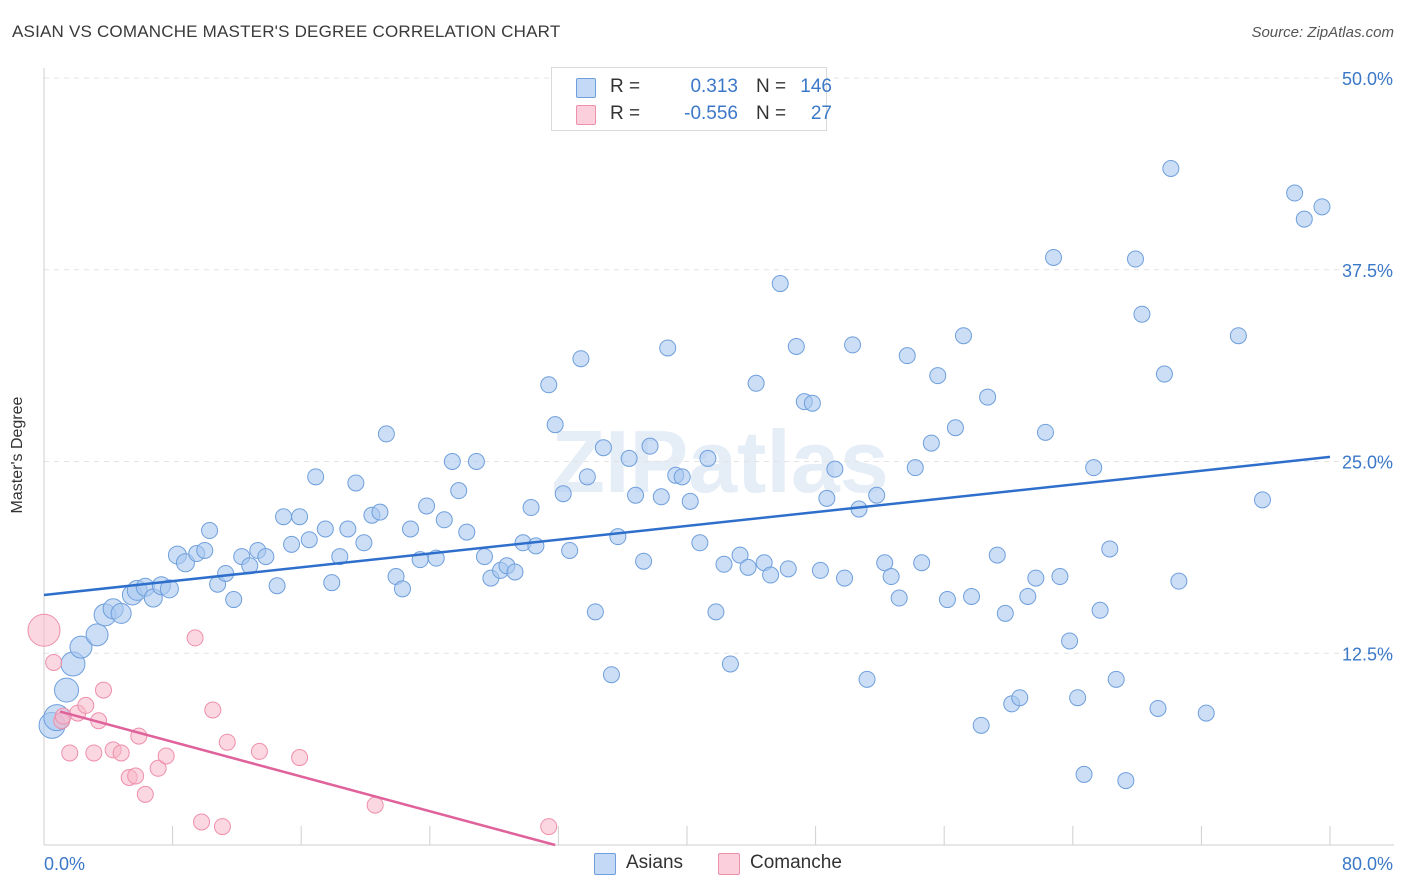 This screenshot has height=892, width=1406. I want to click on bottom-legend-label-comanche: Comanche, so click(796, 862).